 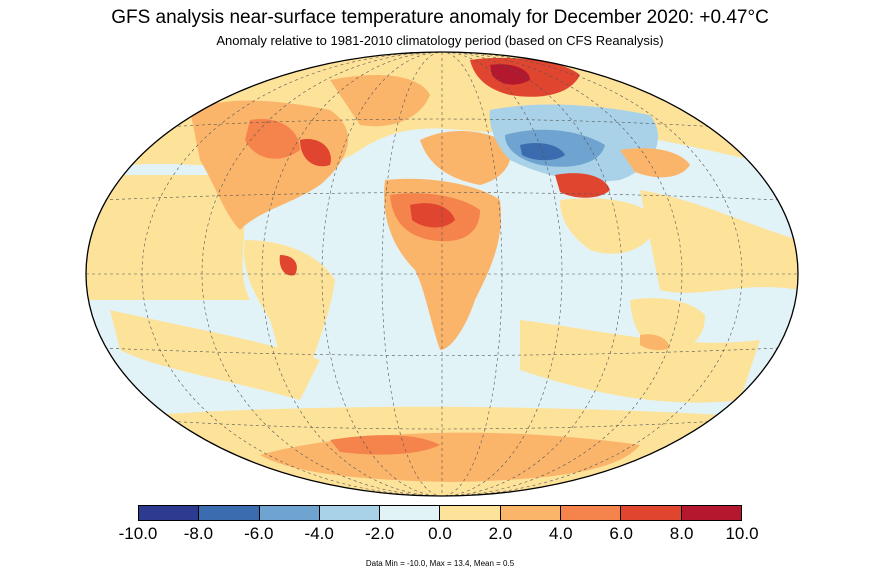 I want to click on color-scale-tick-label: 8.0, so click(x=681, y=533).